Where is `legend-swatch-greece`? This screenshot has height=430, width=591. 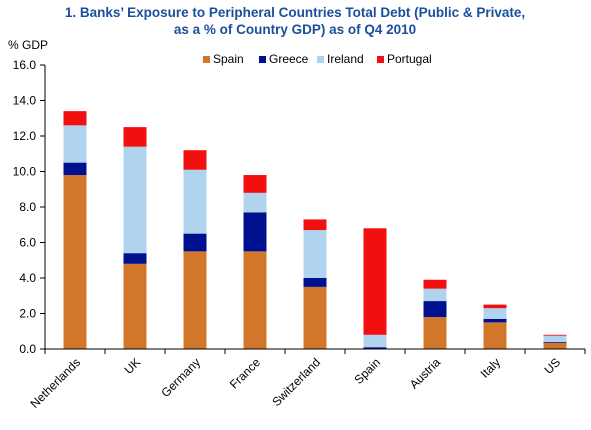 legend-swatch-greece is located at coordinates (262, 59).